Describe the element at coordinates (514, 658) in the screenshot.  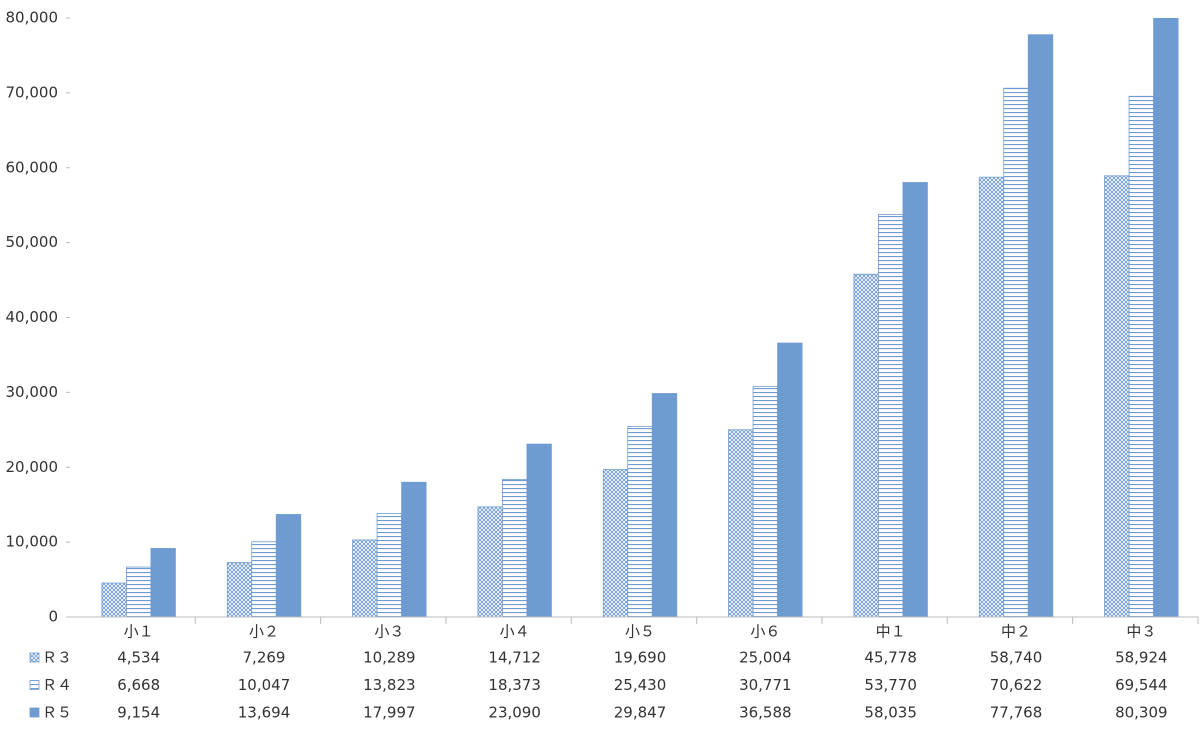
I see `table-value: 14,712` at that location.